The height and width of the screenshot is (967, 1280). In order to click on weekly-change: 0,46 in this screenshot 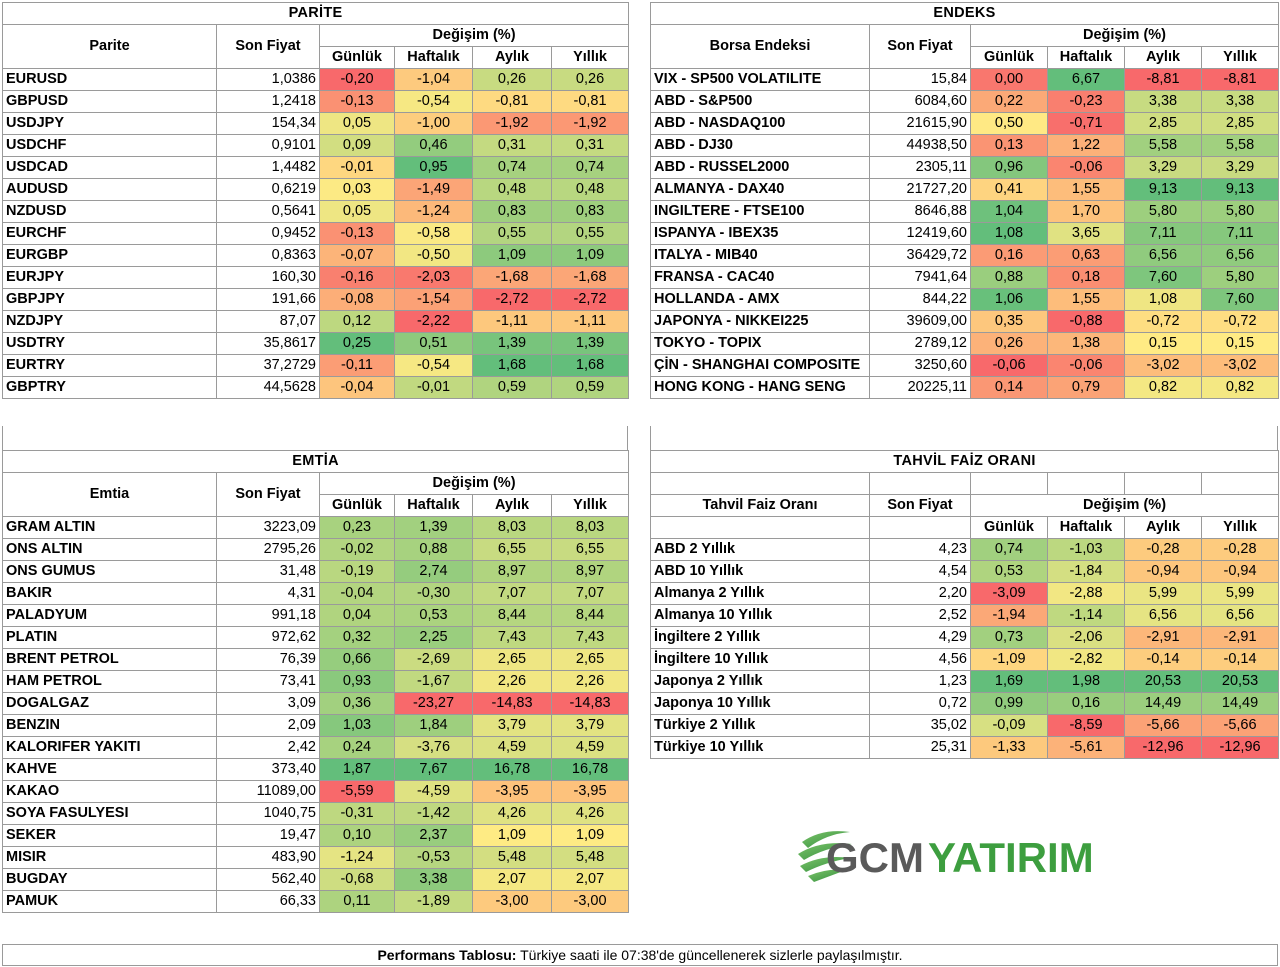, I will do `click(433, 145)`.